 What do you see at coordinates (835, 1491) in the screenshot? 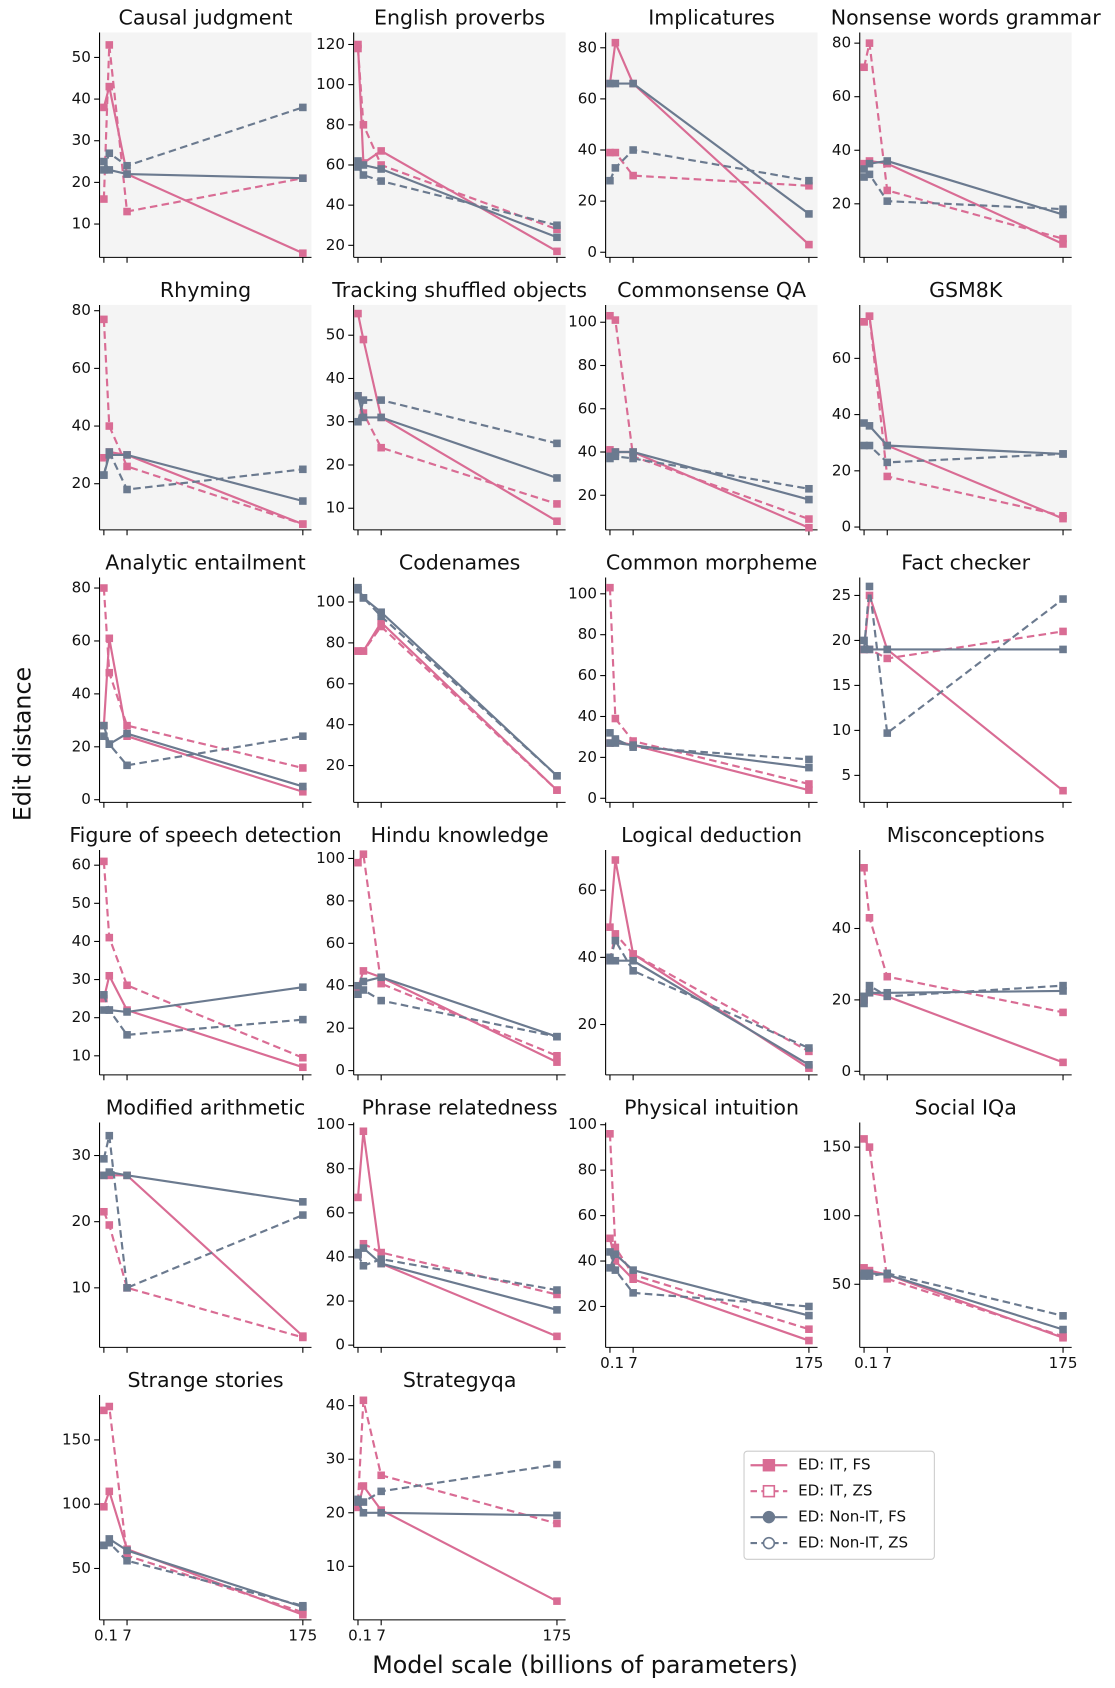
I see `legend-label: ED: IT, ZS` at bounding box center [835, 1491].